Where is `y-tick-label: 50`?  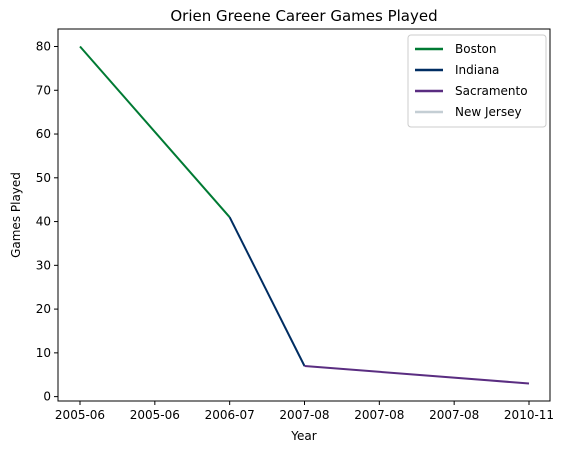
y-tick-label: 50 is located at coordinates (43, 178).